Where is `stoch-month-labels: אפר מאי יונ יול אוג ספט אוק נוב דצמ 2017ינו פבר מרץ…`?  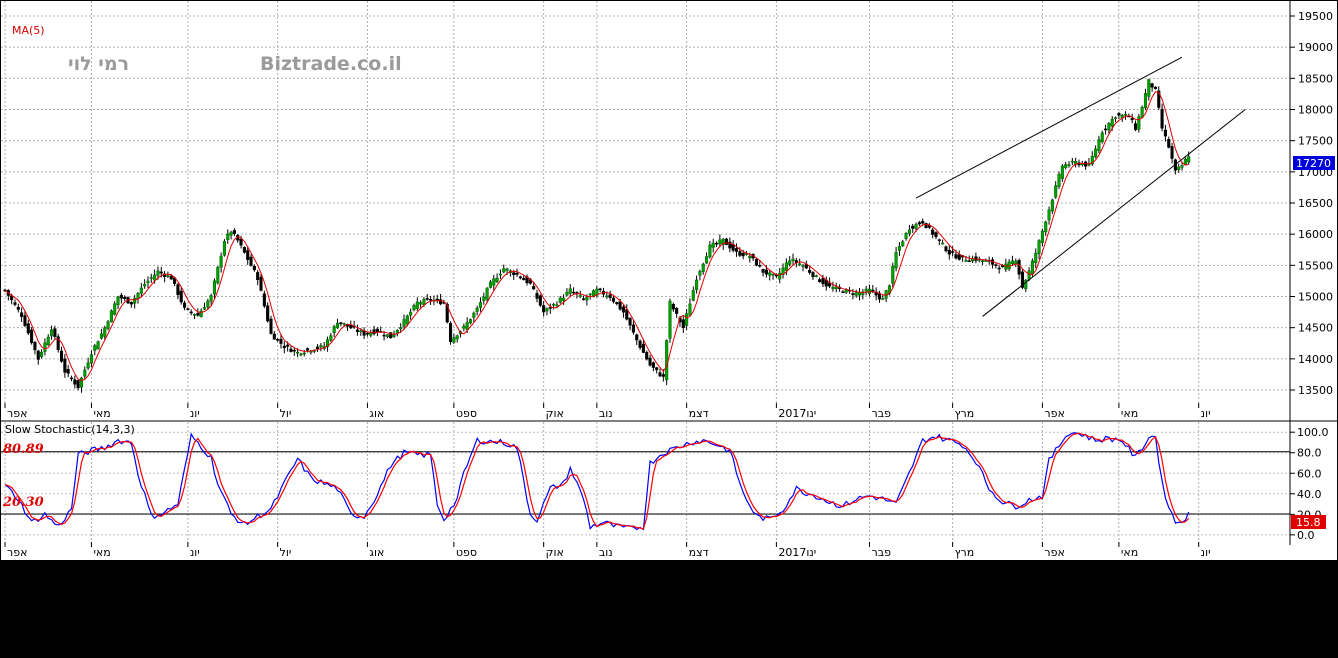
stoch-month-labels: אפר מאי יונ יול אוג ספט אוק נוב דצמ 2017ינו פבר מרץ… is located at coordinates (607, 550).